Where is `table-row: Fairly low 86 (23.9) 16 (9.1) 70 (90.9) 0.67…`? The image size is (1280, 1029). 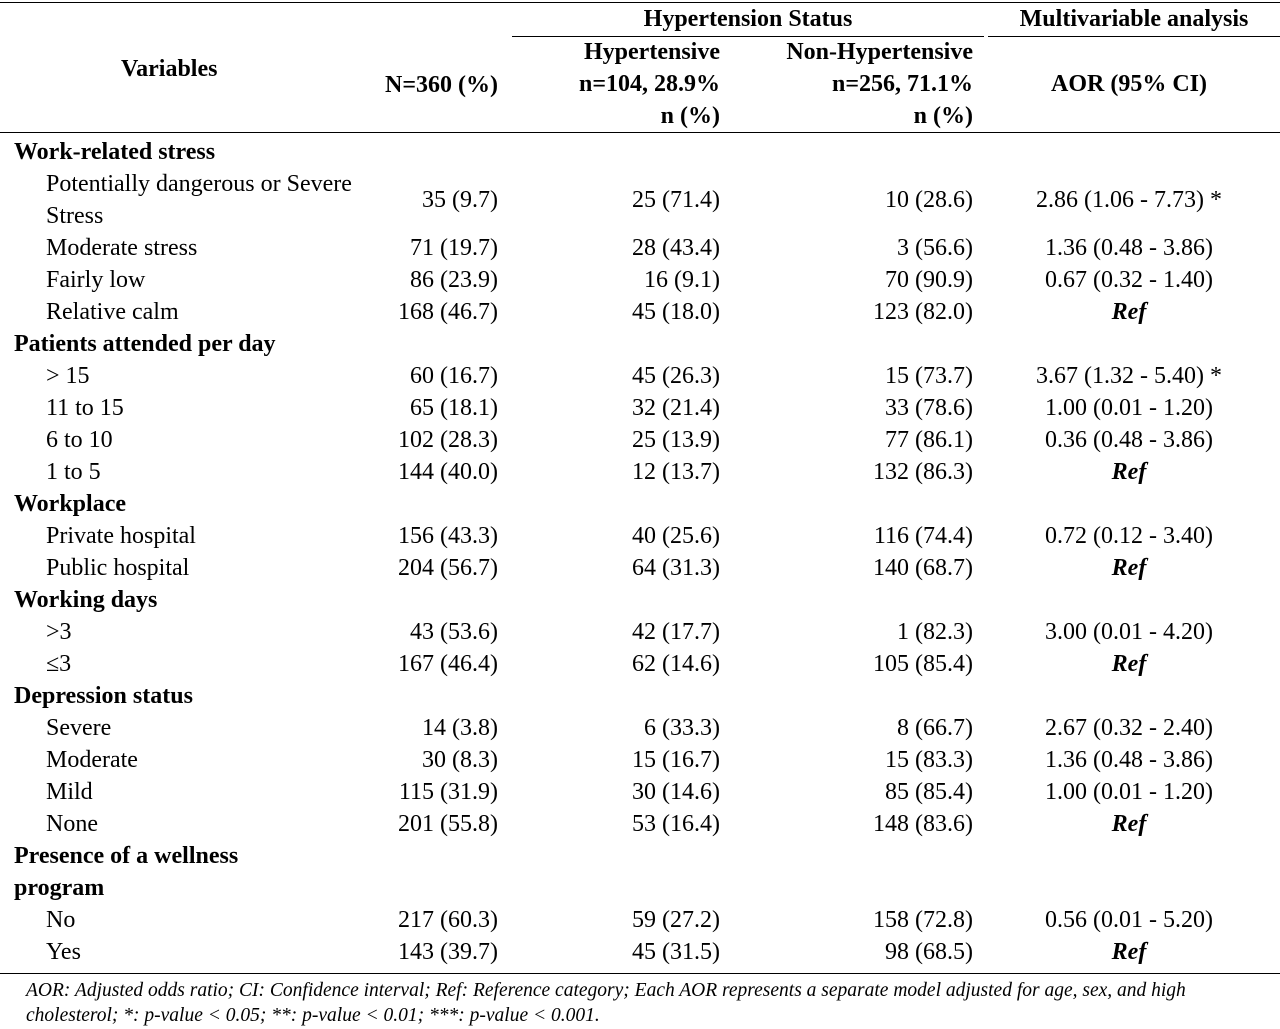
table-row: Fairly low 86 (23.9) 16 (9.1) 70 (90.9) 0.67… is located at coordinates (640, 280).